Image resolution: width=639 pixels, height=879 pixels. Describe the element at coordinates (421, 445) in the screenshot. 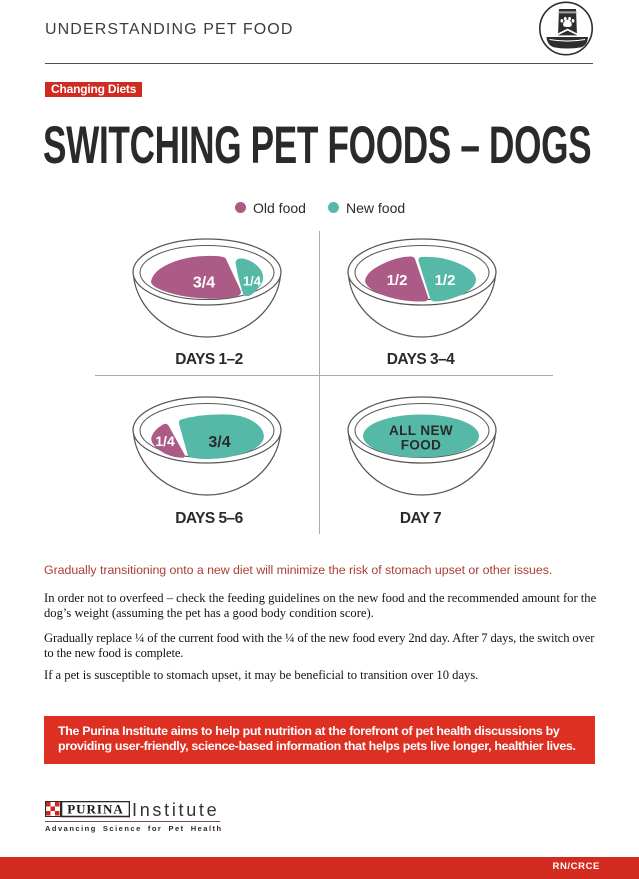

I see `svg-text: FOOD` at that location.